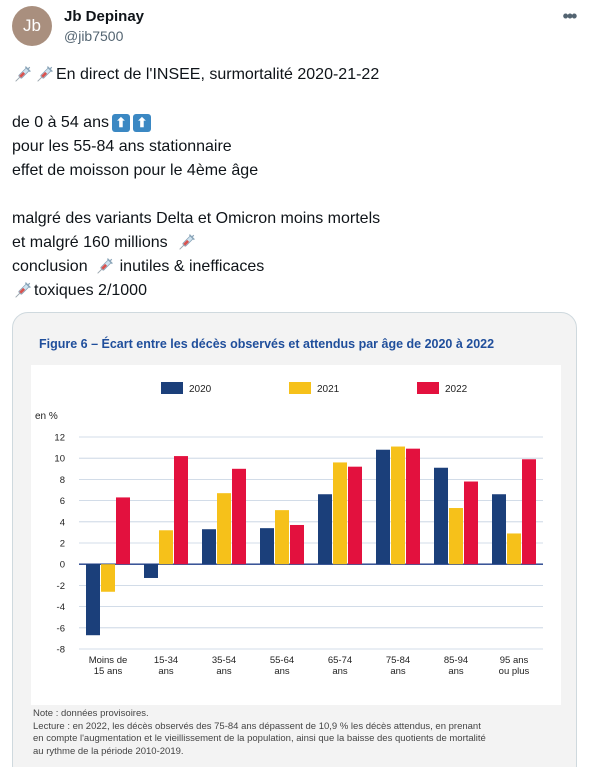 This screenshot has width=592, height=767. Describe the element at coordinates (570, 15) in the screenshot. I see `more-icon: •••` at that location.